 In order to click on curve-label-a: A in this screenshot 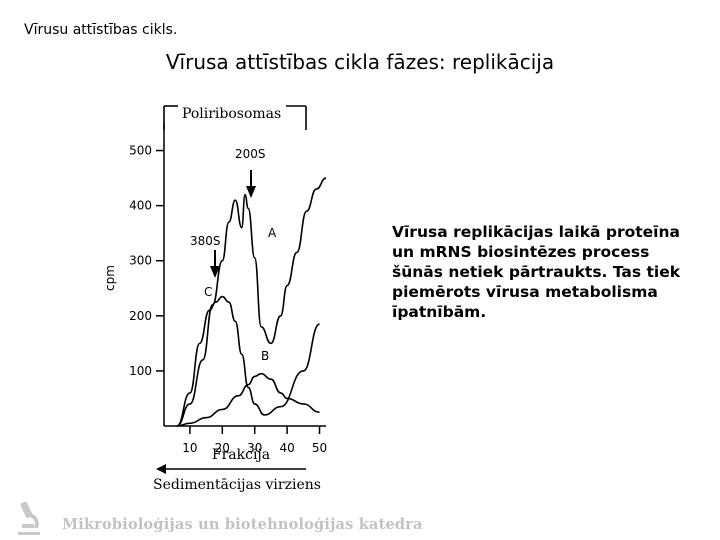, I will do `click(272, 233)`.